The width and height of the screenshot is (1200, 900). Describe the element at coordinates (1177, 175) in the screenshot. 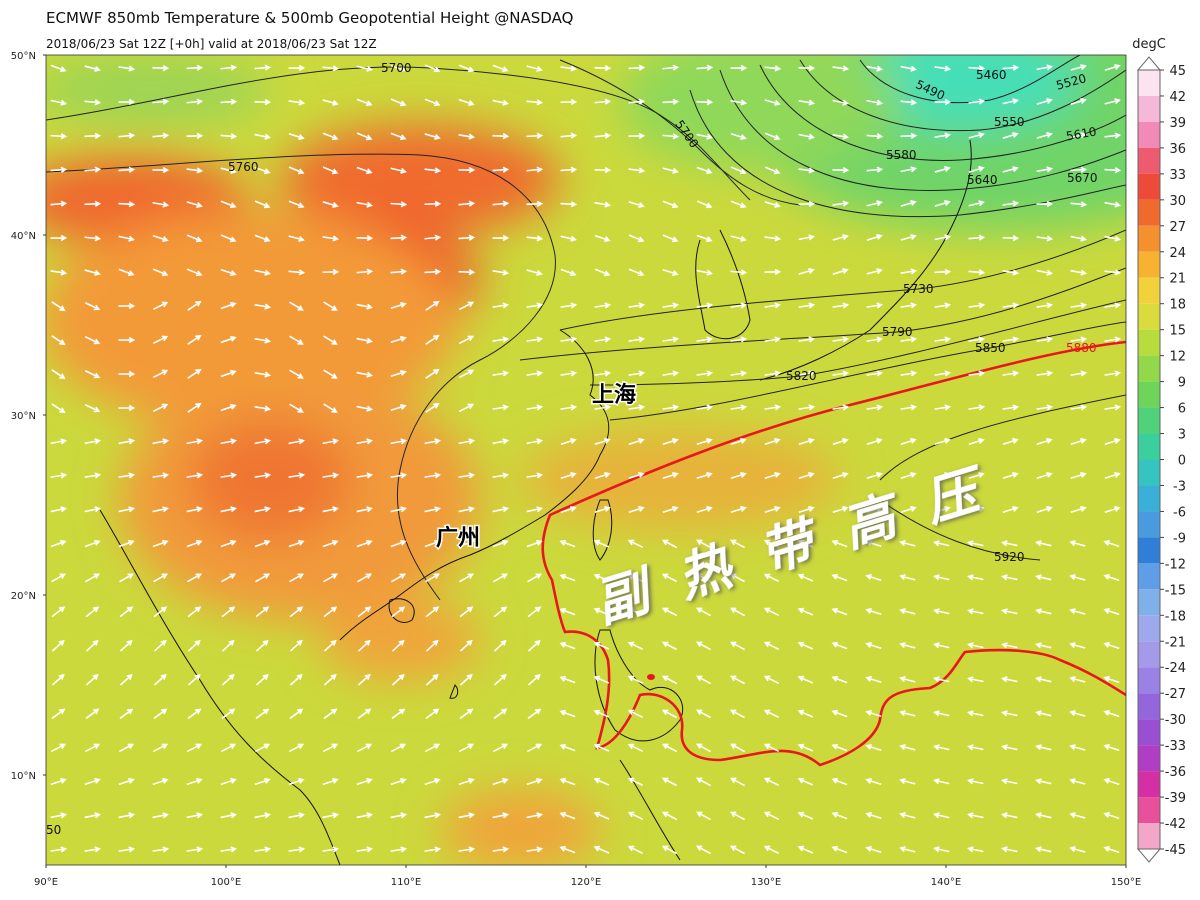

I see `colorbar-tick-label: 33` at that location.